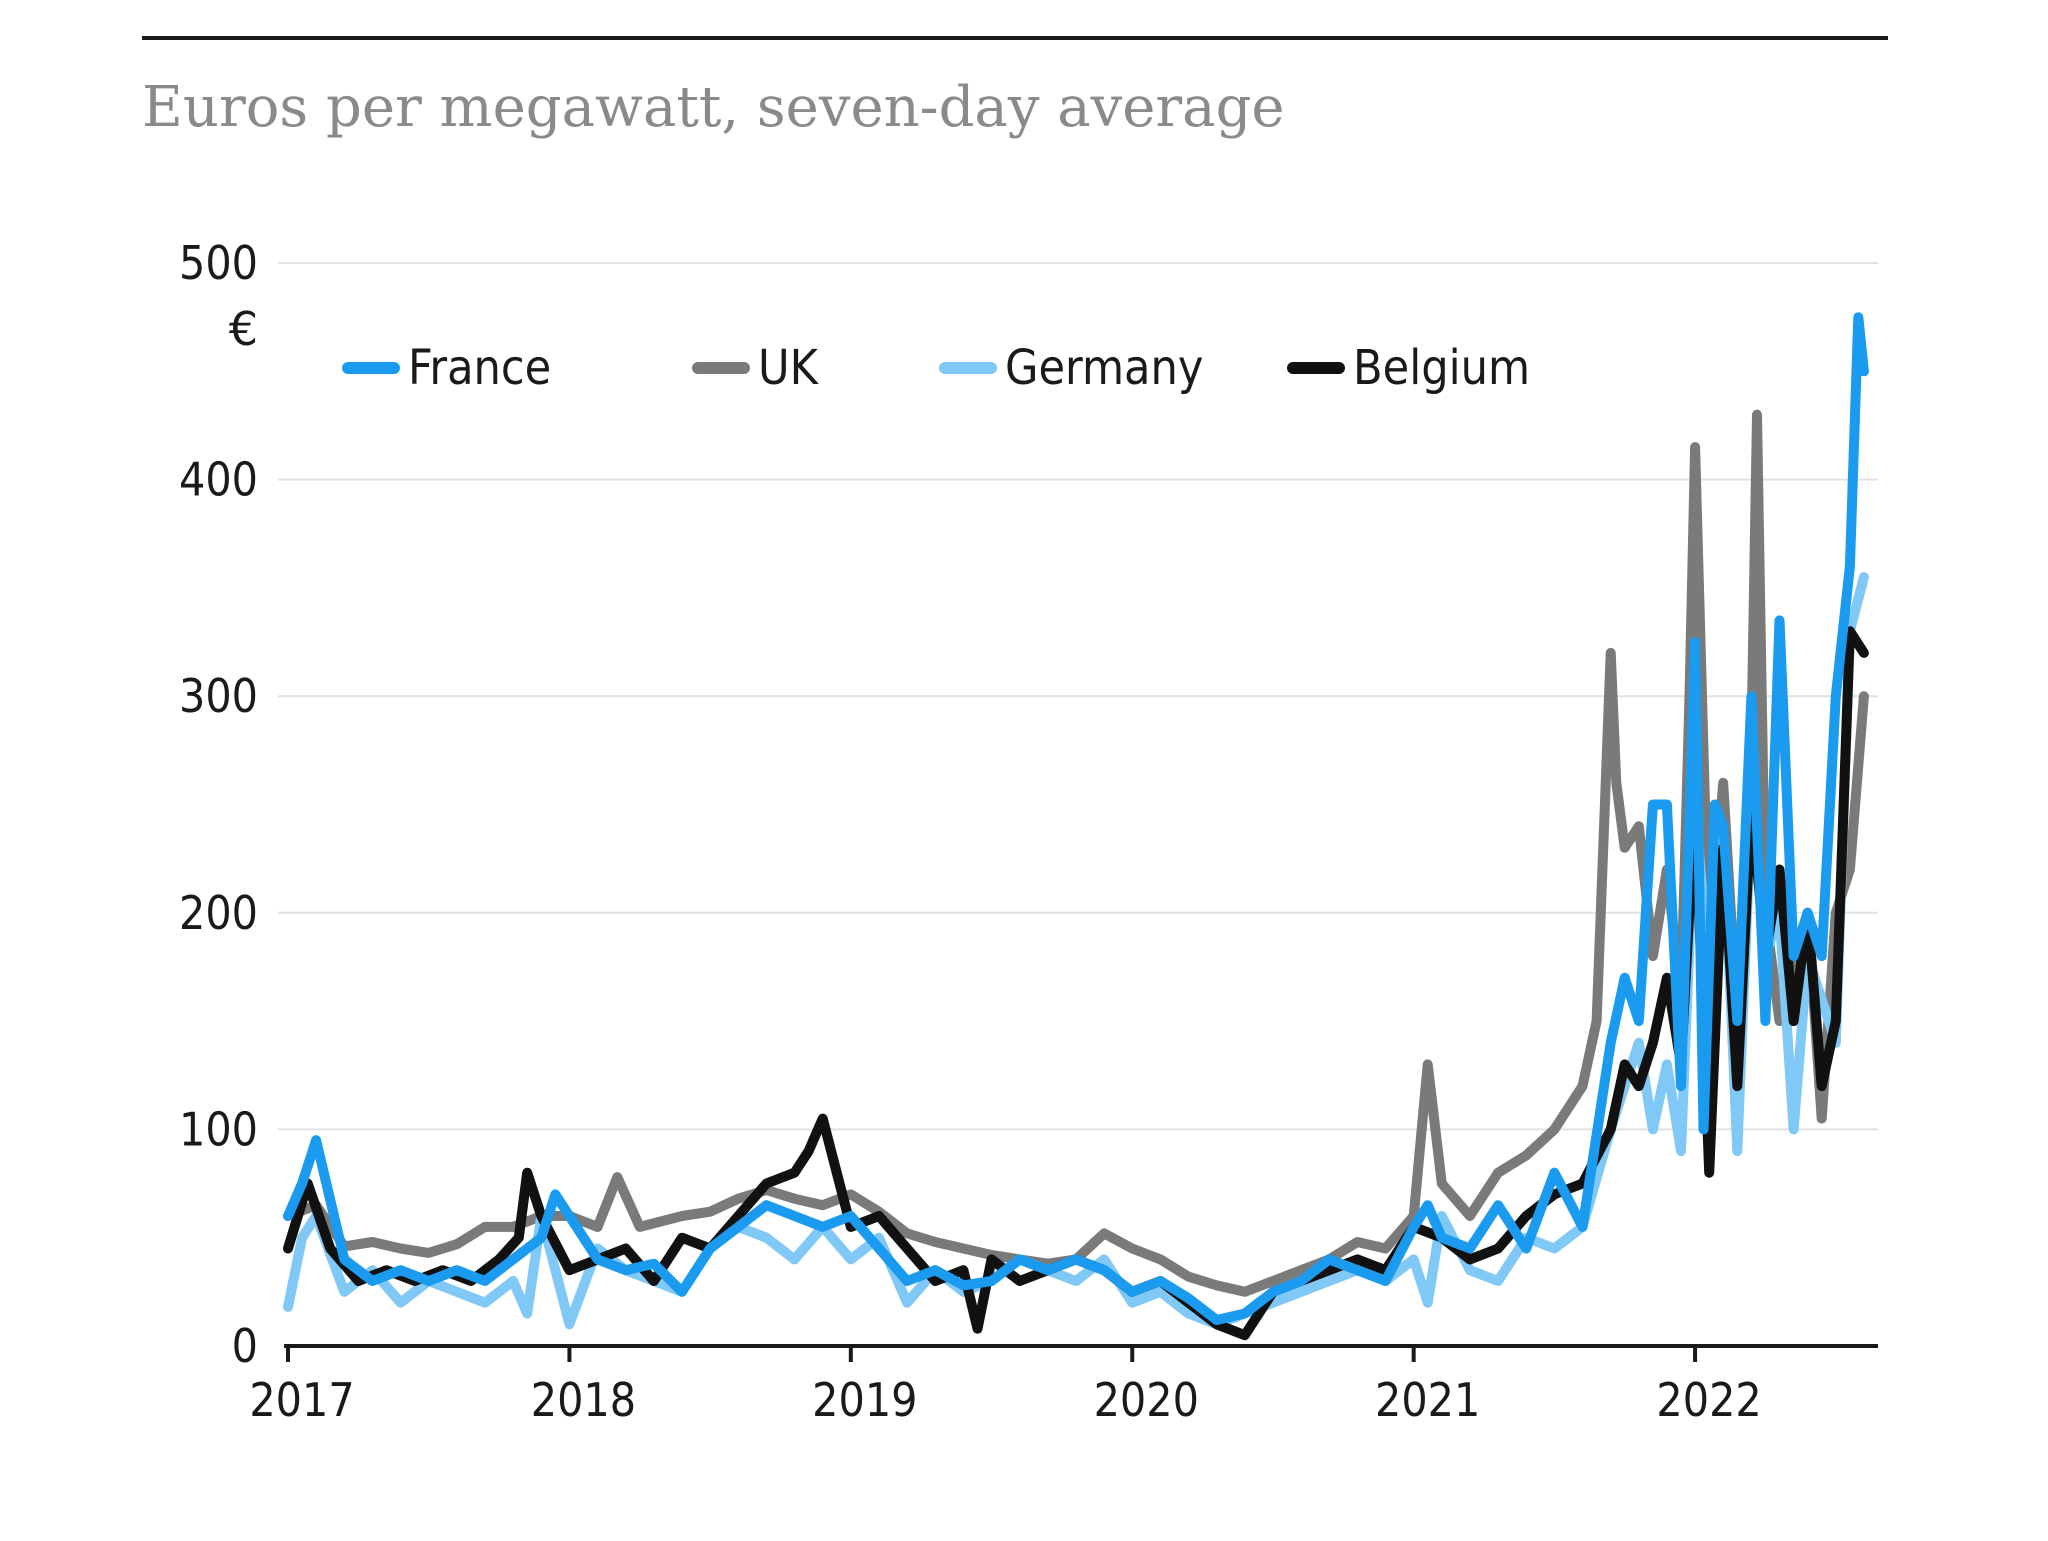  What do you see at coordinates (245, 1346) in the screenshot?
I see `y-tick-label: 0` at bounding box center [245, 1346].